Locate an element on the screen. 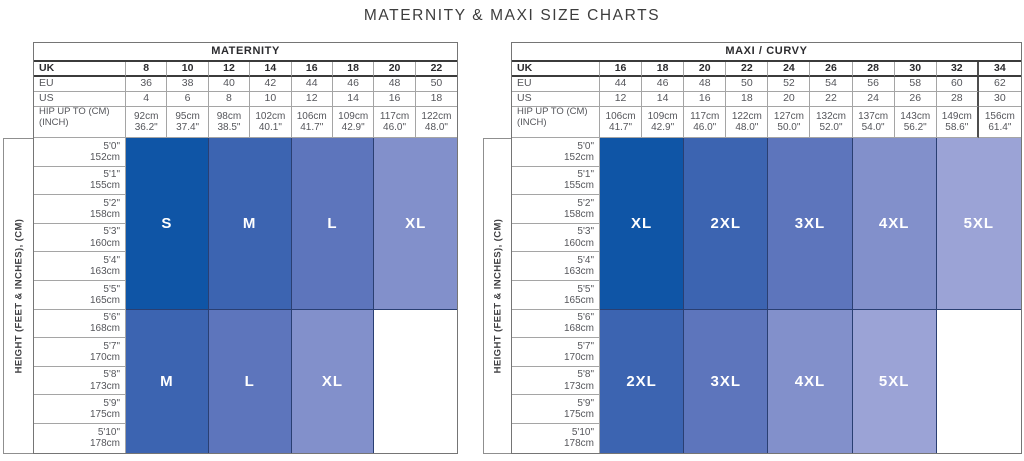 This screenshot has height=461, width=1024. height-value-line: 152cm is located at coordinates (104, 157).